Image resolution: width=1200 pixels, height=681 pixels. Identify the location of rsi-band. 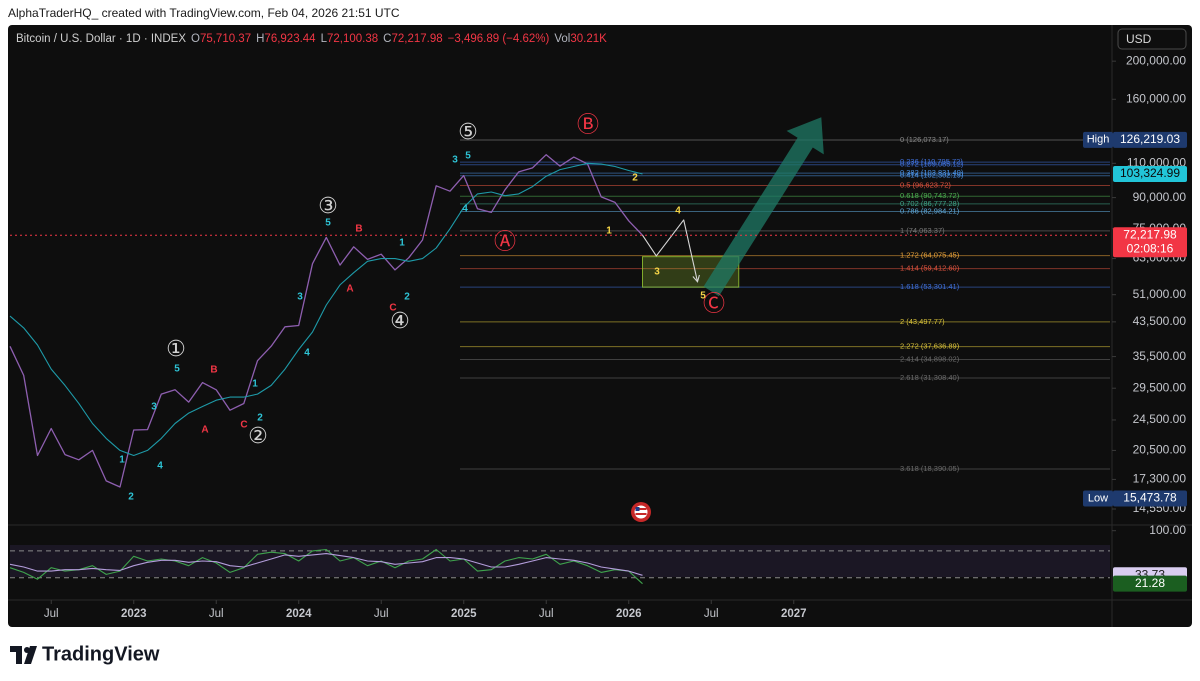
(560, 561).